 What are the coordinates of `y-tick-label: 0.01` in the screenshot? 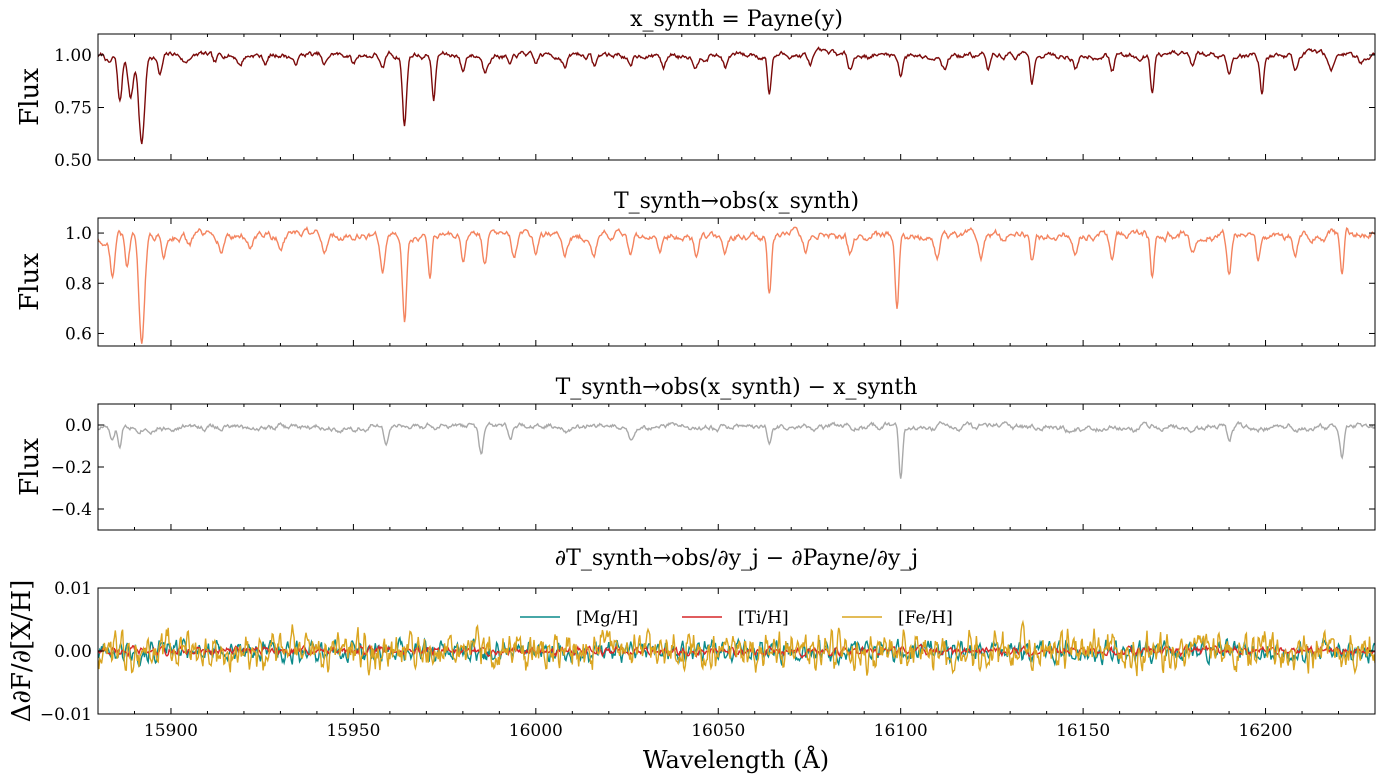 It's located at (73, 589).